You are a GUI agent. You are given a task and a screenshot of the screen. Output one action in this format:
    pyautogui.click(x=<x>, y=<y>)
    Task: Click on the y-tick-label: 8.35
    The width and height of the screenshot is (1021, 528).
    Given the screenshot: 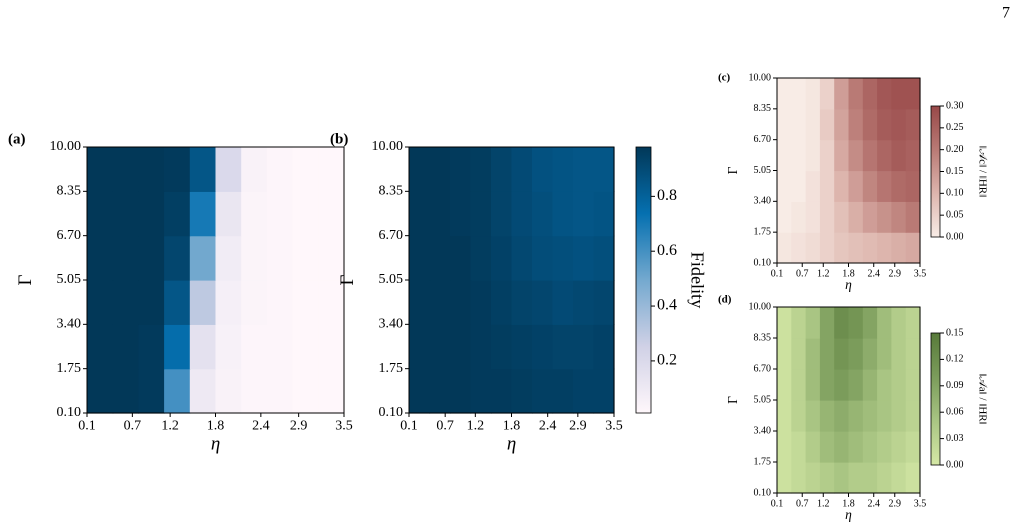 What is the action you would take?
    pyautogui.click(x=763, y=337)
    